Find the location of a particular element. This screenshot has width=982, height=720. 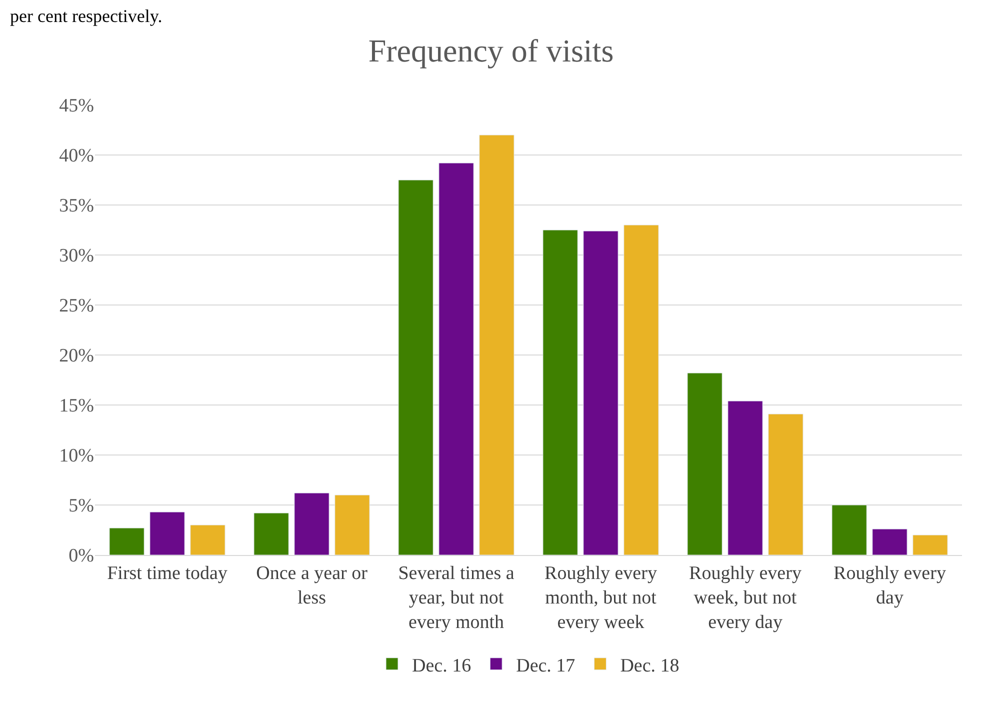

y-tick-label: 30% is located at coordinates (76, 256).